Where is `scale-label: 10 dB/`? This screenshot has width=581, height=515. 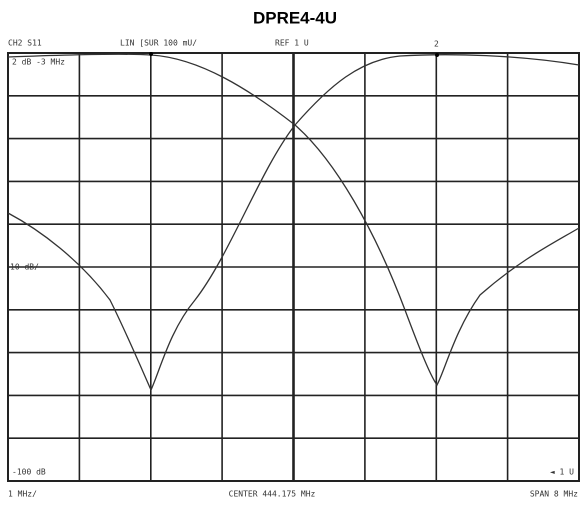
scale-label: 10 dB/ is located at coordinates (24, 267).